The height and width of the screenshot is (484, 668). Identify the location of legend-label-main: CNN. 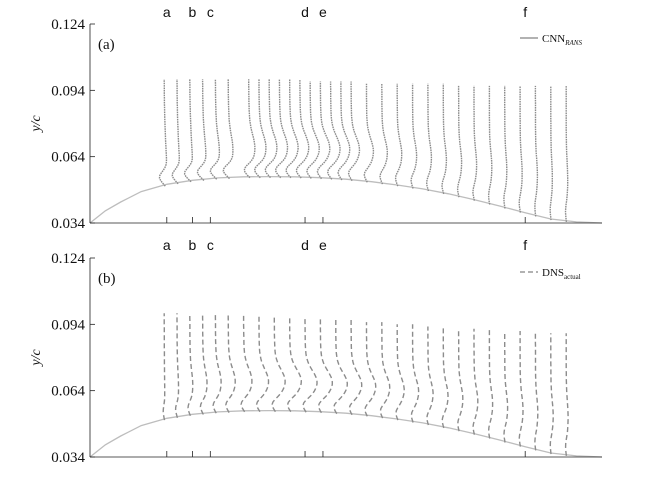
(553, 39).